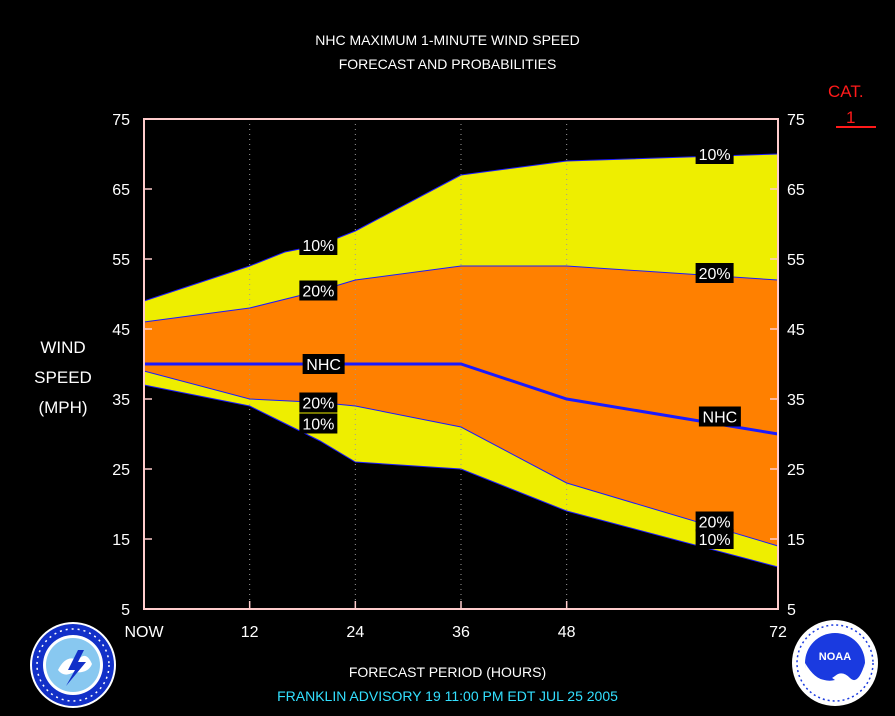 This screenshot has width=895, height=716. Describe the element at coordinates (796, 120) in the screenshot. I see `y-tick-label-right-75: 75` at that location.